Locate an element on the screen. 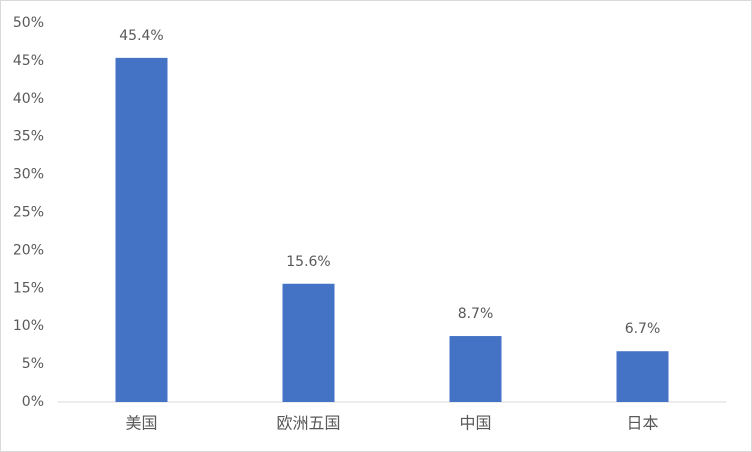 This screenshot has height=452, width=752. y-tick-label: 0% is located at coordinates (33, 402).